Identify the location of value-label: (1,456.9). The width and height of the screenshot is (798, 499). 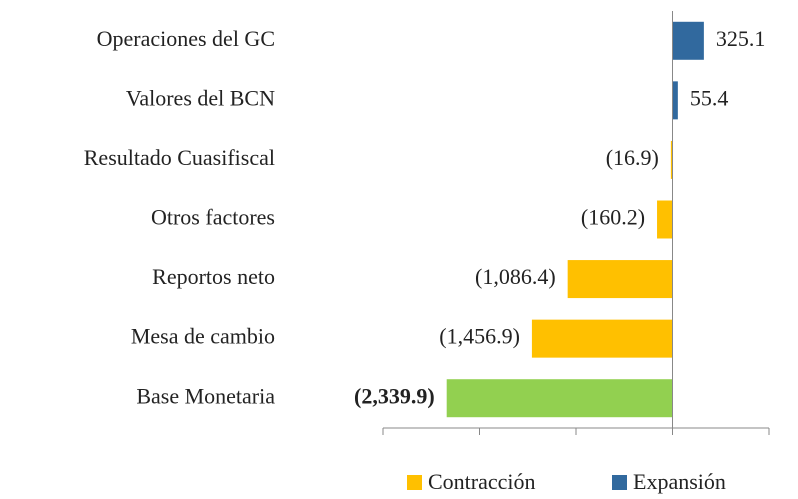
(479, 336).